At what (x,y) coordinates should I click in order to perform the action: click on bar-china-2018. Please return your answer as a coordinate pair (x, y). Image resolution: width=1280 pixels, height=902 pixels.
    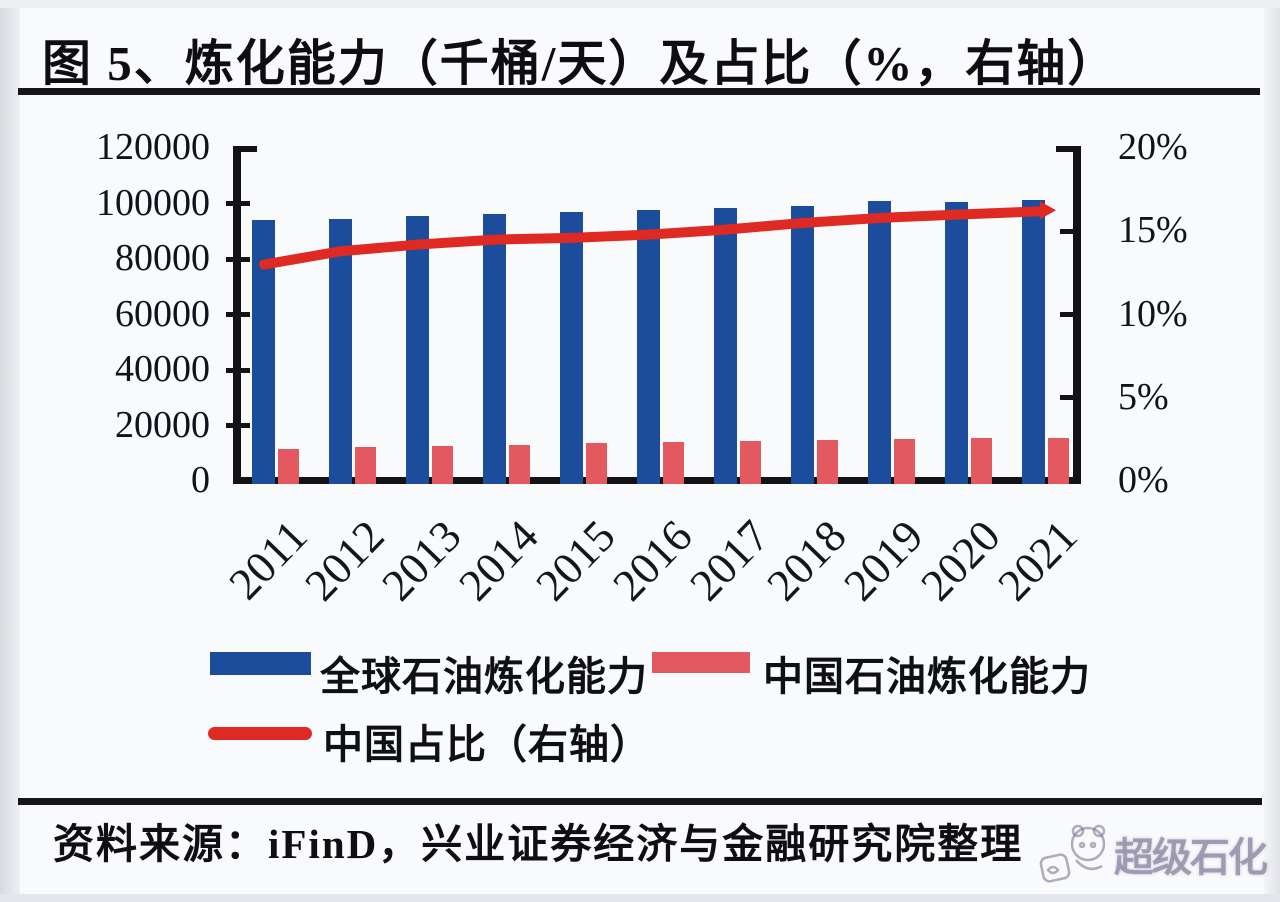
    Looking at the image, I should click on (827, 461).